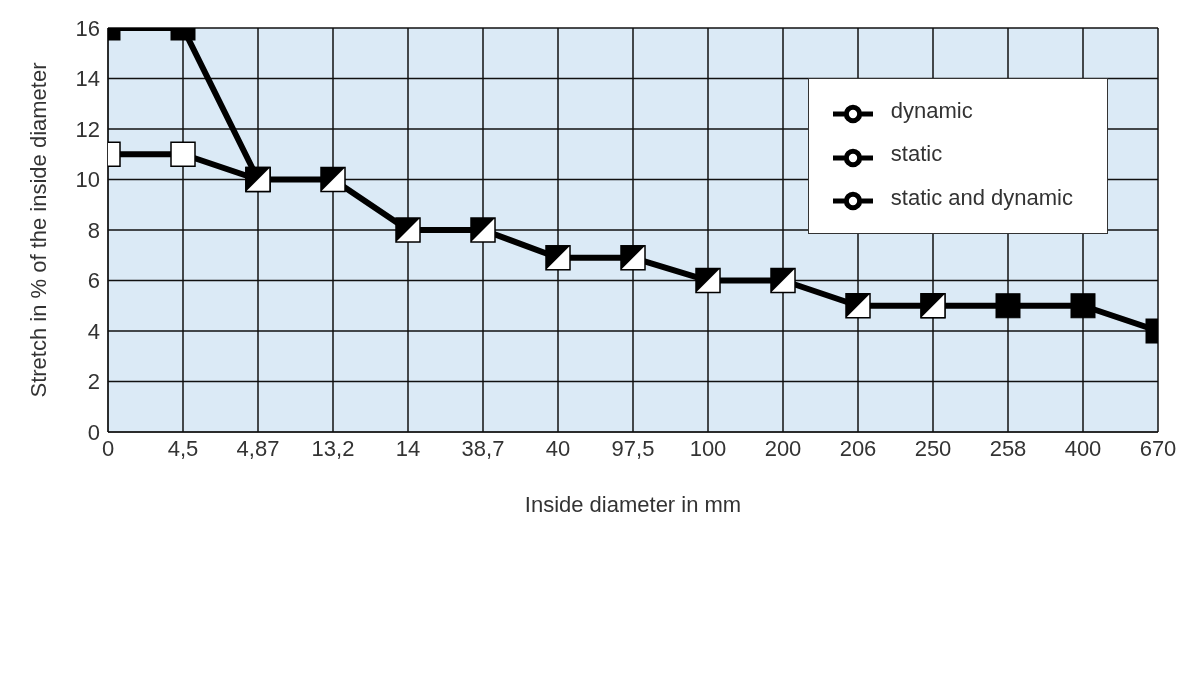 Image resolution: width=1189 pixels, height=696 pixels. Describe the element at coordinates (1083, 448) in the screenshot. I see `x-tick-label: 400` at that location.